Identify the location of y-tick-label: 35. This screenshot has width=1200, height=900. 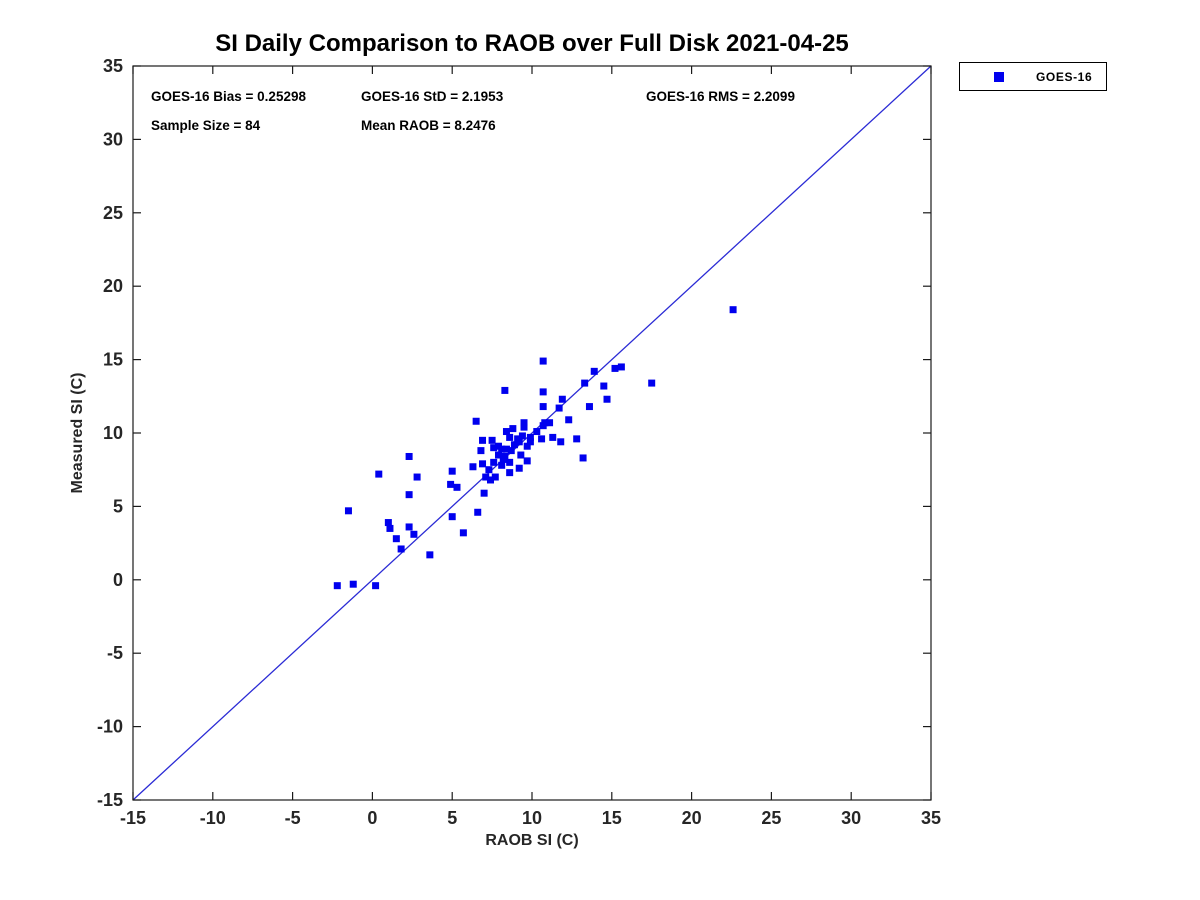
(113, 66).